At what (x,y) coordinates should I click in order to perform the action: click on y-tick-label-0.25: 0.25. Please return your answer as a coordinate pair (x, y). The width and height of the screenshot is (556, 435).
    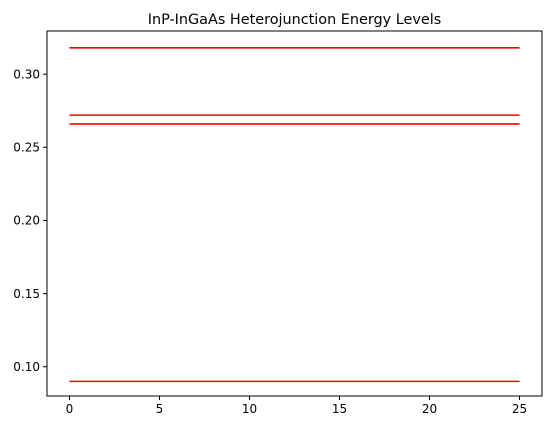
    Looking at the image, I should click on (26, 148).